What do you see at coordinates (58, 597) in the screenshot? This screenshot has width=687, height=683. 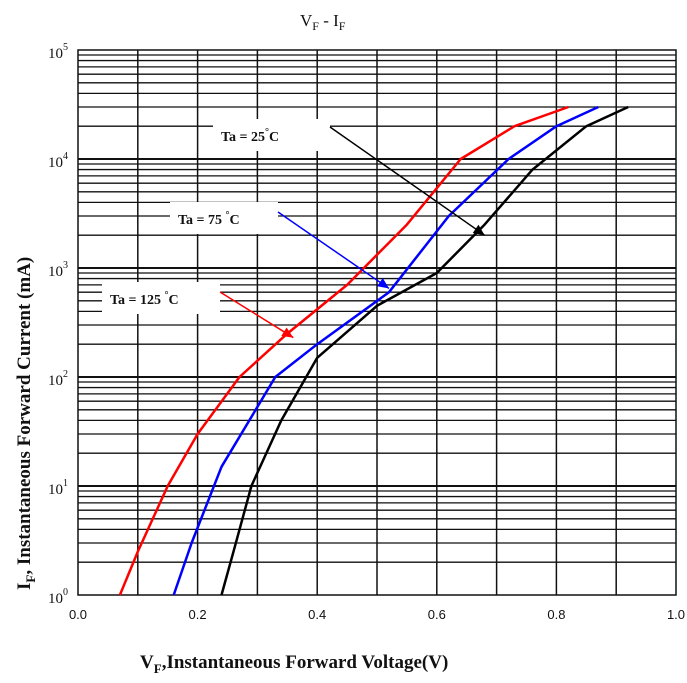 I see `y-tick-label: 10⁰` at bounding box center [58, 597].